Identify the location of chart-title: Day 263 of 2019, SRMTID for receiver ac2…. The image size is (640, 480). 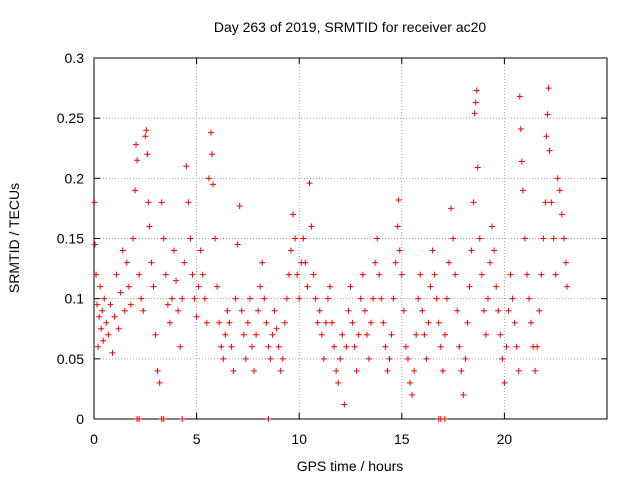
(350, 27).